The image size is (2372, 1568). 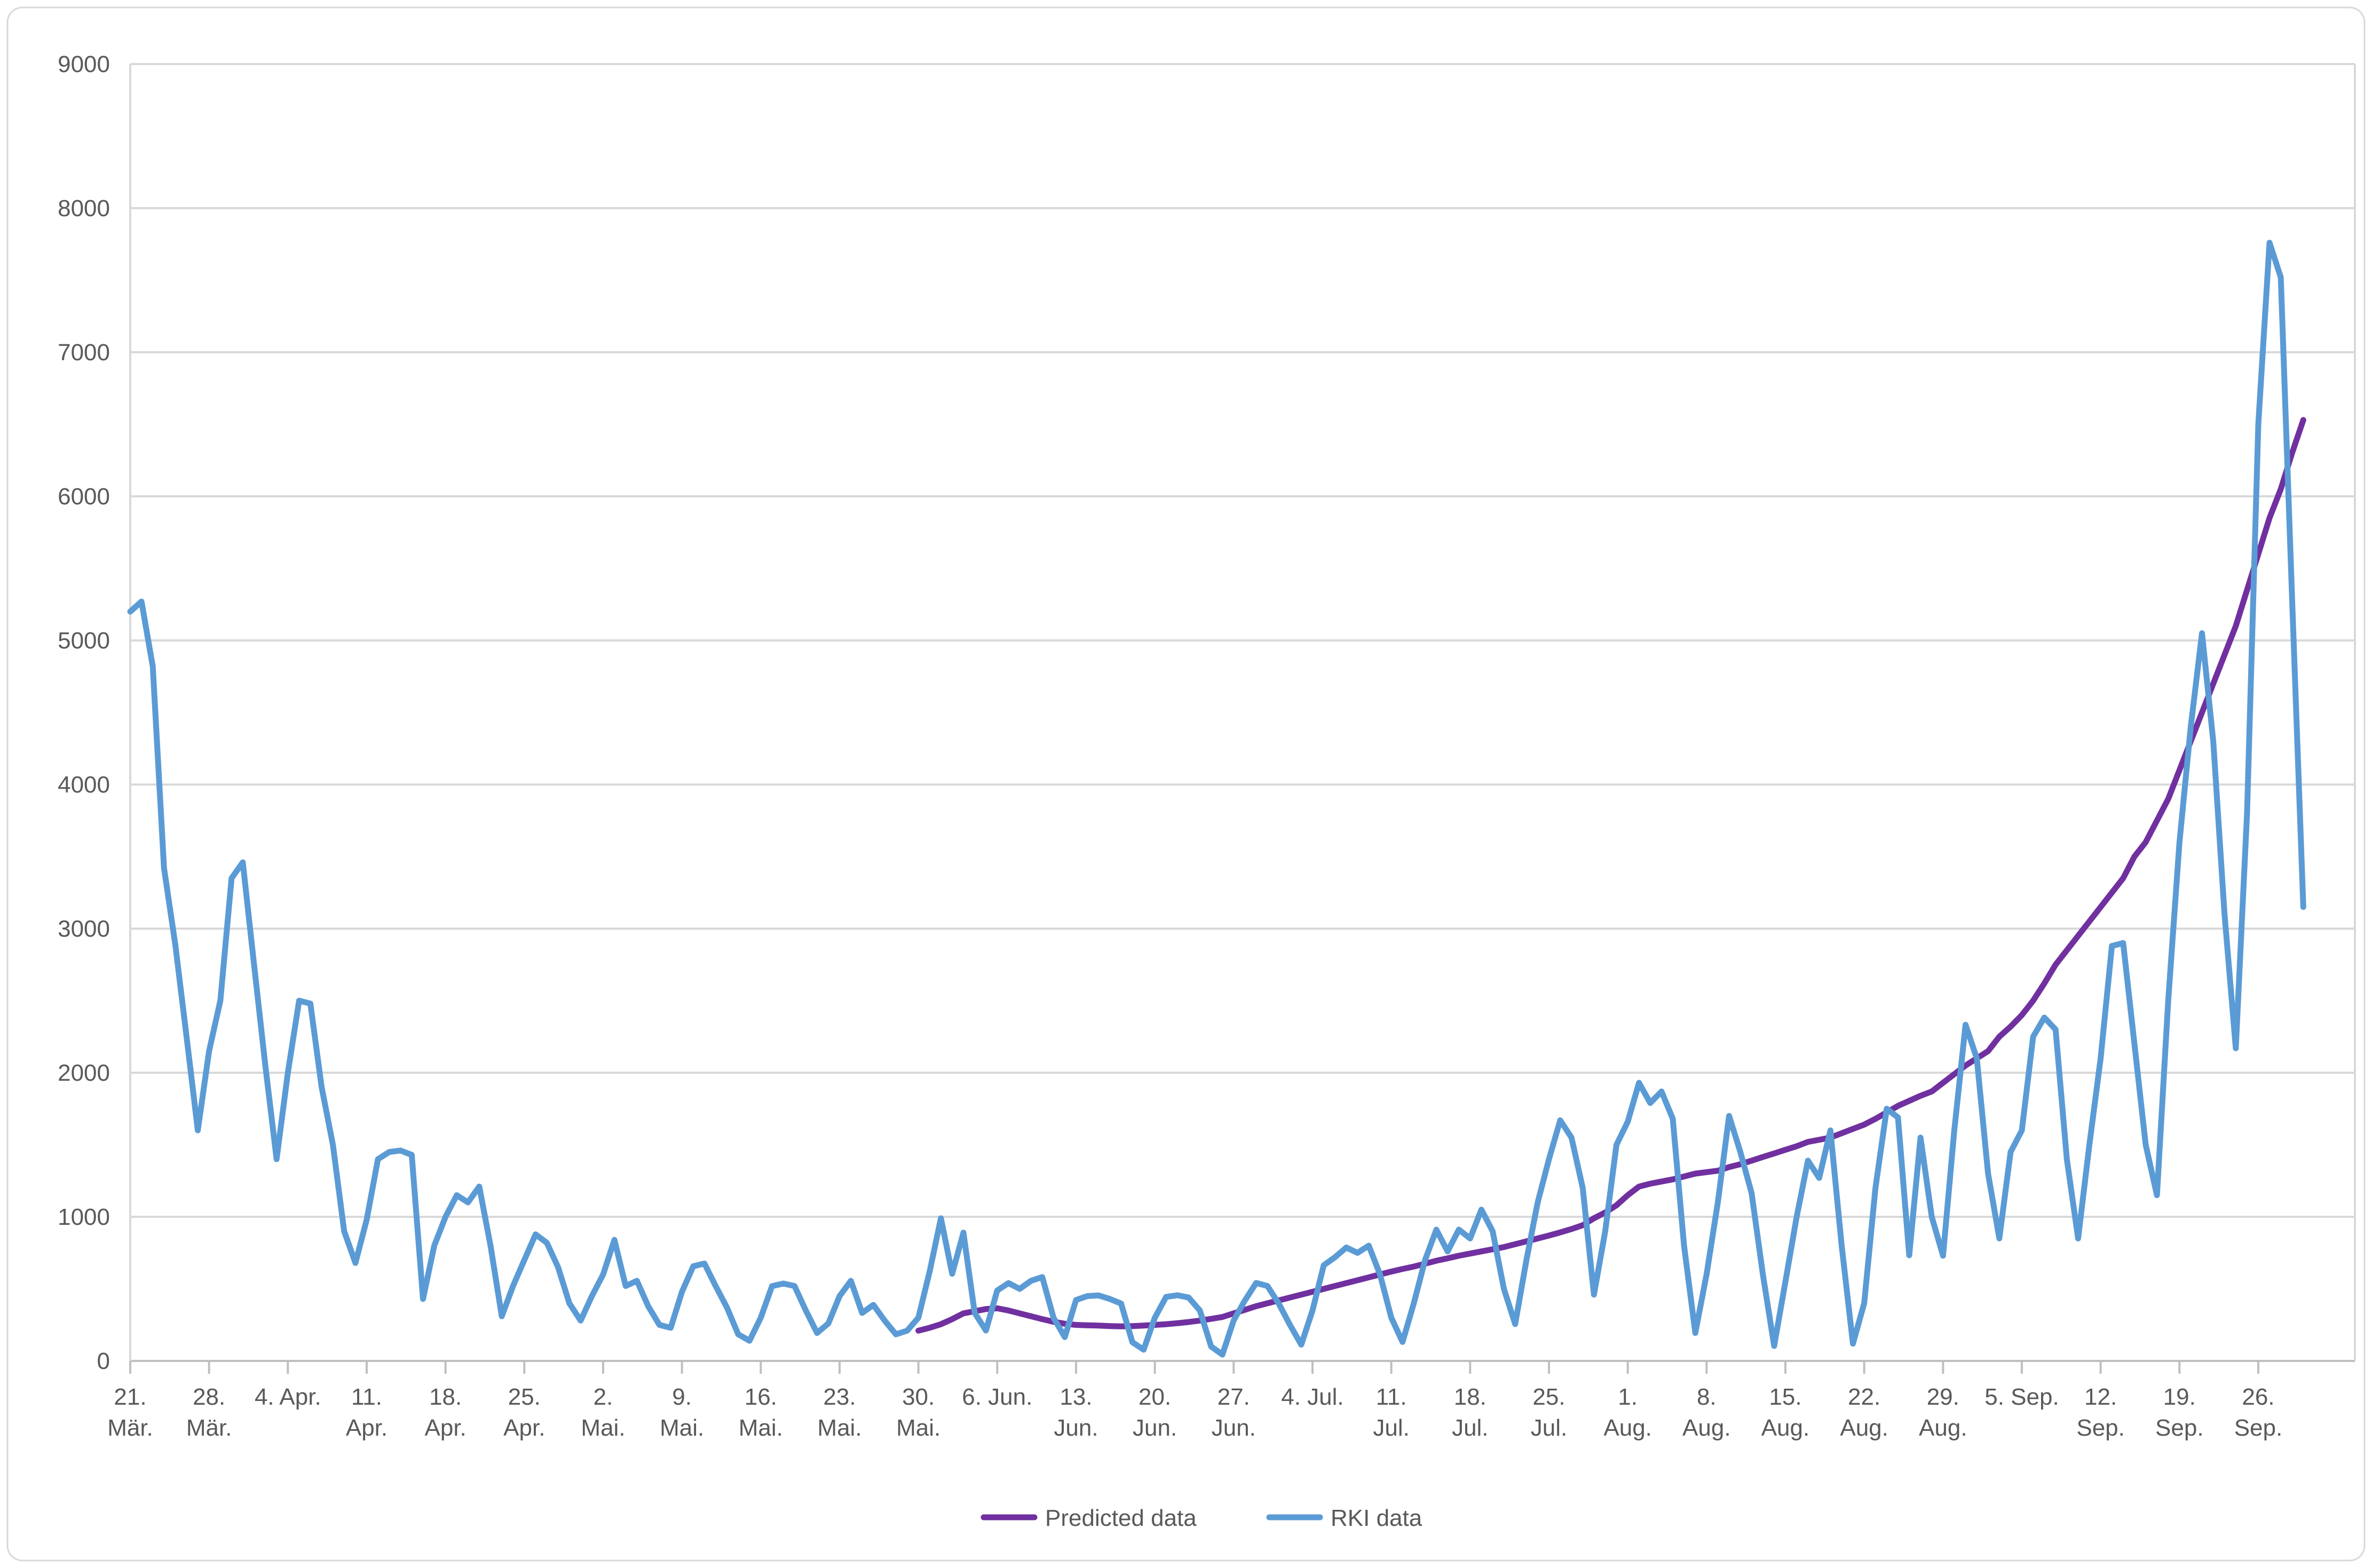 I want to click on x-axis-tick-label: 9., so click(x=682, y=1397).